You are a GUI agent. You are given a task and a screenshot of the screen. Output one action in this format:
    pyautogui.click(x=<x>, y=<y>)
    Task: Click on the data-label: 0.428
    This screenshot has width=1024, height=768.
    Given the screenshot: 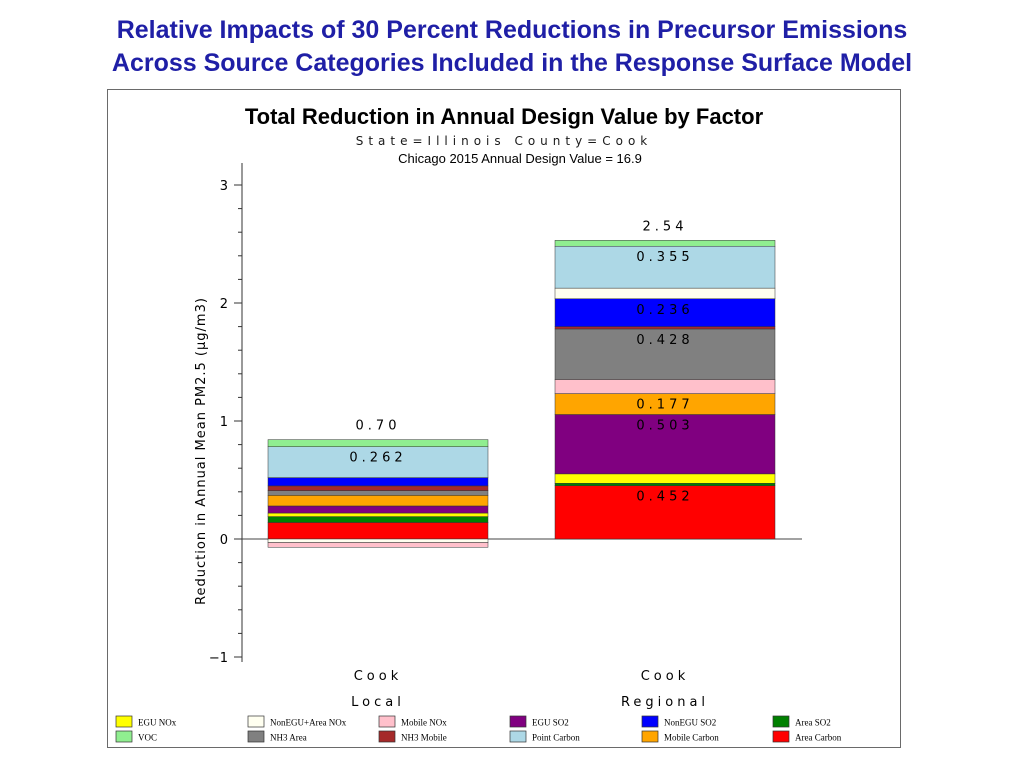 What is the action you would take?
    pyautogui.click(x=664, y=340)
    